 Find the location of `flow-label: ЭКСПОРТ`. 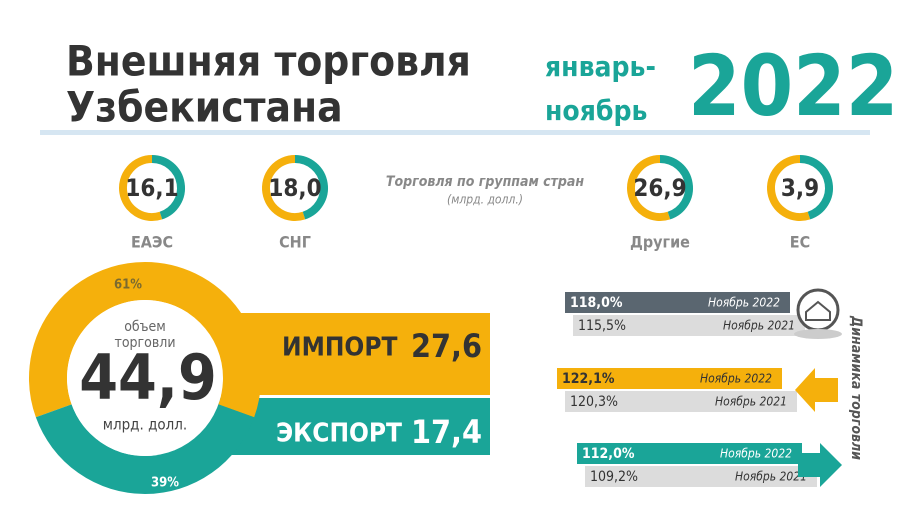

flow-label: ЭКСПОРТ is located at coordinates (339, 434).